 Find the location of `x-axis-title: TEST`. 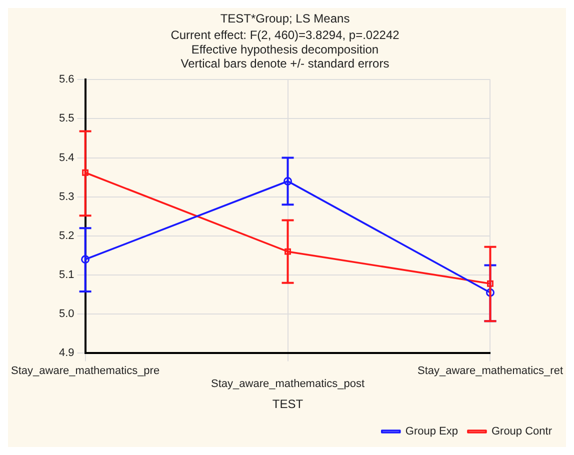

x-axis-title: TEST is located at coordinates (288, 404).